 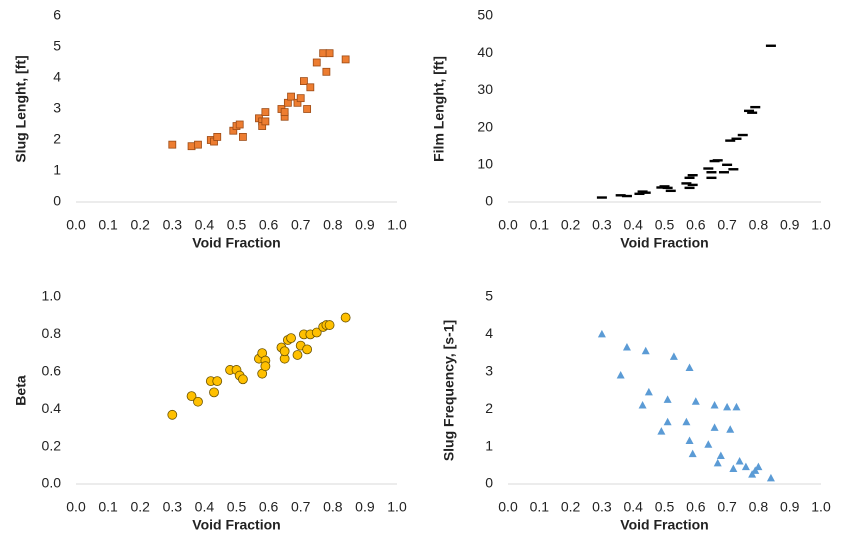 I want to click on y-tick-label: 1.0, so click(x=52, y=296).